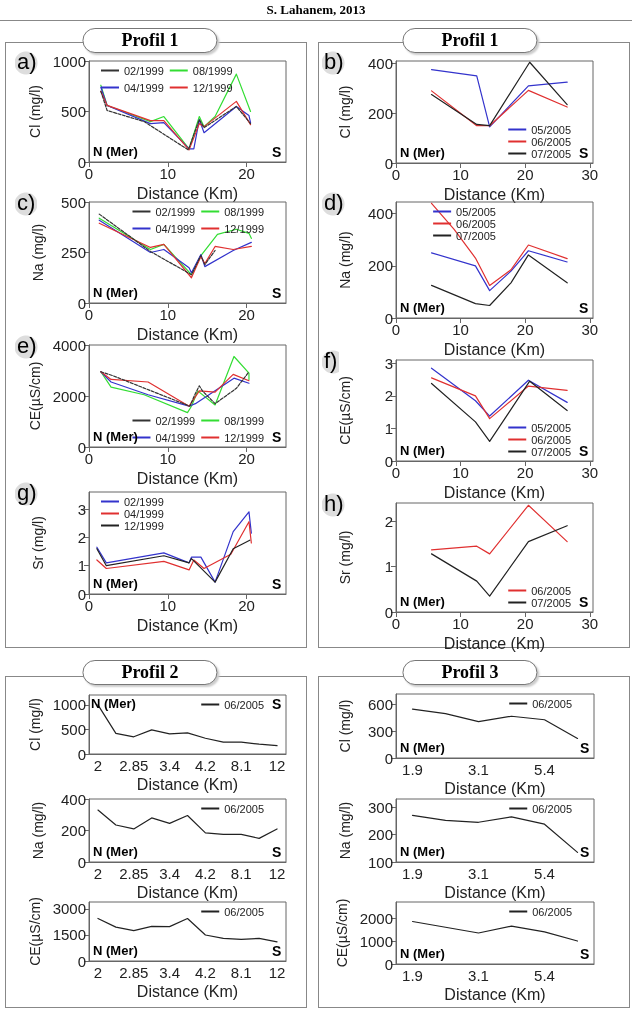 This screenshot has width=632, height=1012. Describe the element at coordinates (69, 935) in the screenshot. I see `y-tick-label: 1500` at that location.